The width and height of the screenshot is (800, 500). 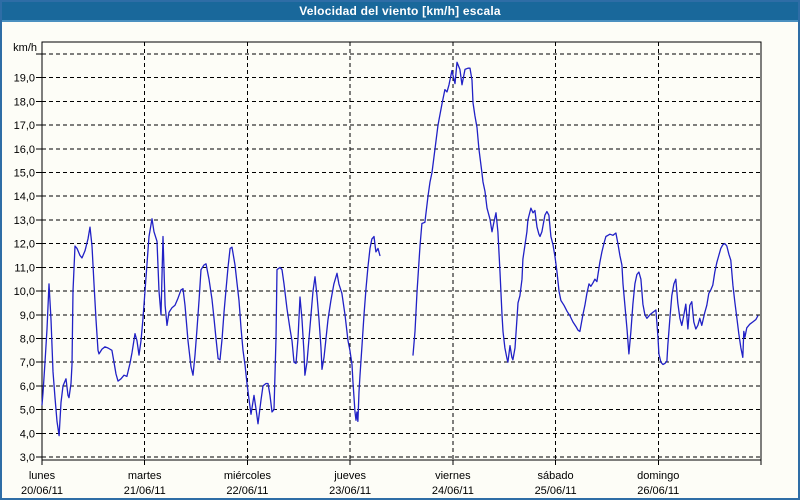 I want to click on y-tick-label: 5,0, so click(x=27, y=411).